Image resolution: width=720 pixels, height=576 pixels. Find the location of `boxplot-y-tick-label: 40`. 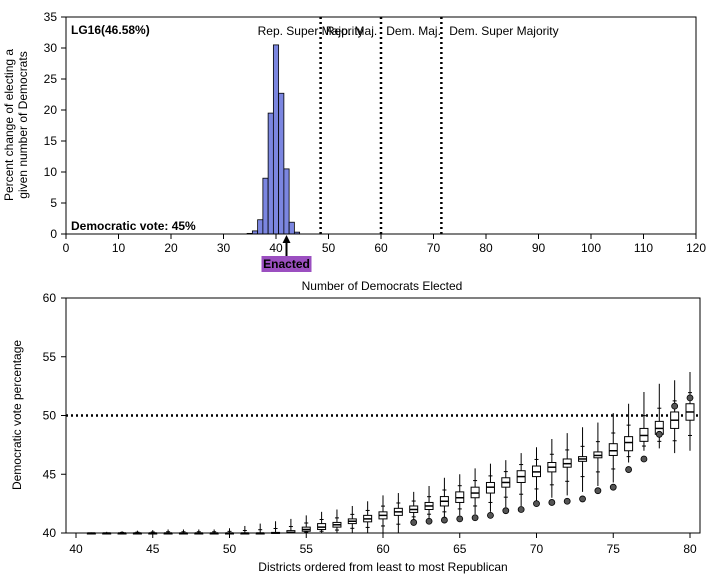

boxplot-y-tick-label: 40 is located at coordinates (50, 533).